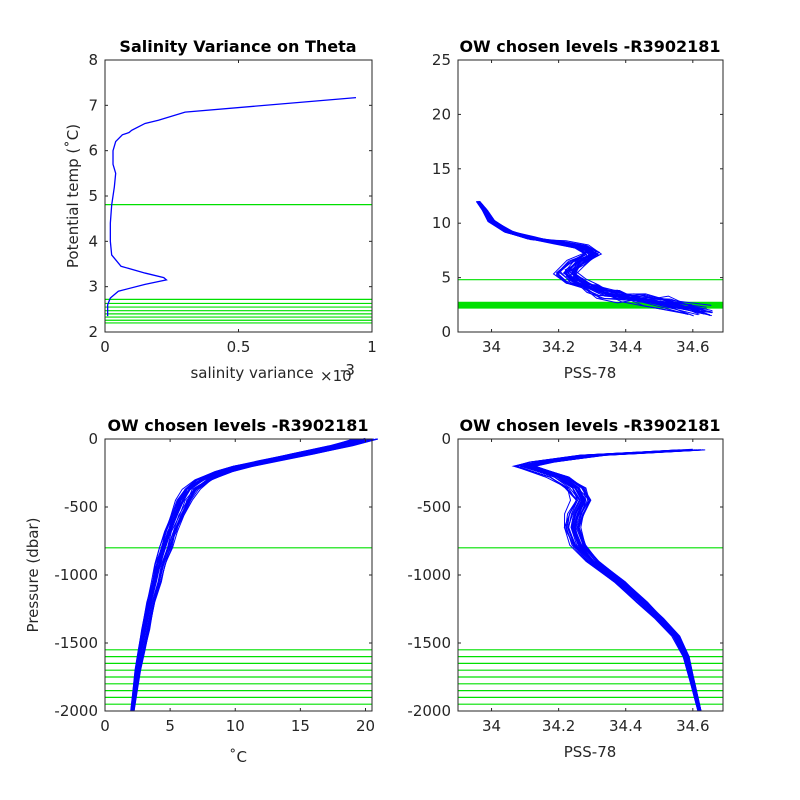  What do you see at coordinates (251, 373) in the screenshot?
I see `x-axis-label: salinity variance` at bounding box center [251, 373].